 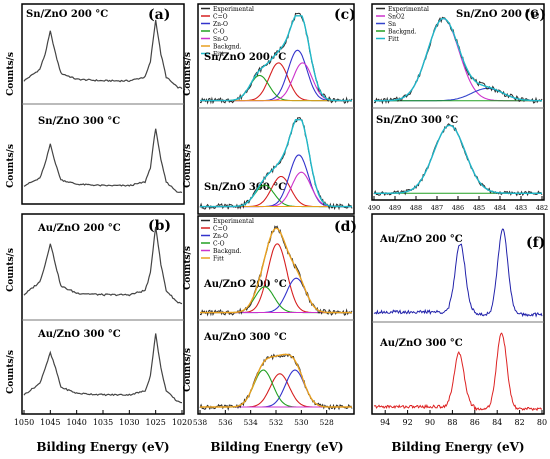 I want to click on legend-label-2: Zn-O, so click(x=220, y=24).